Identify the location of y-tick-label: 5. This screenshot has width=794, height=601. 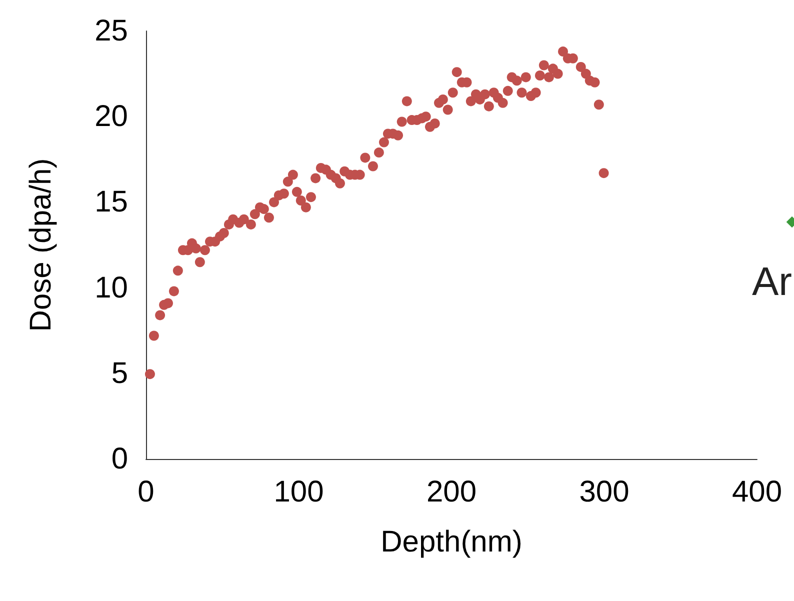
(119, 373).